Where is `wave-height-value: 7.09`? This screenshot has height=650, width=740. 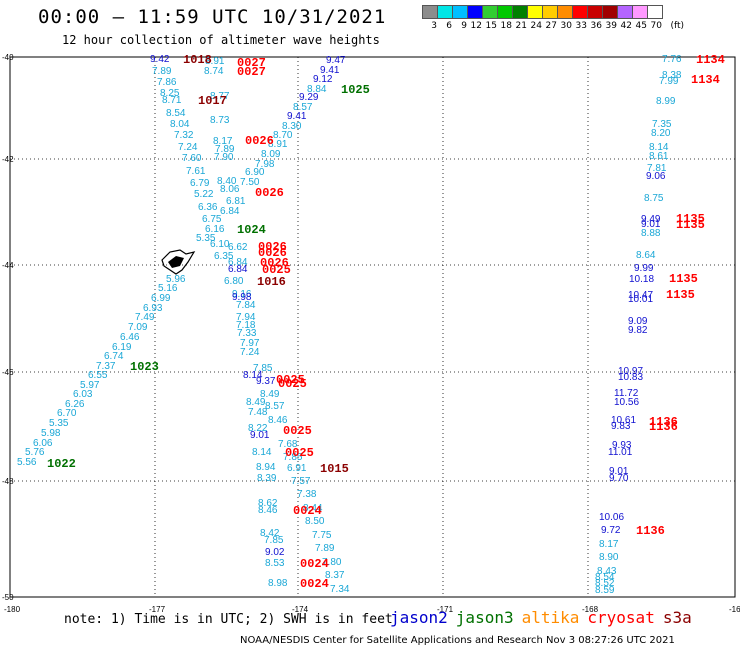
wave-height-value: 7.09 is located at coordinates (138, 327).